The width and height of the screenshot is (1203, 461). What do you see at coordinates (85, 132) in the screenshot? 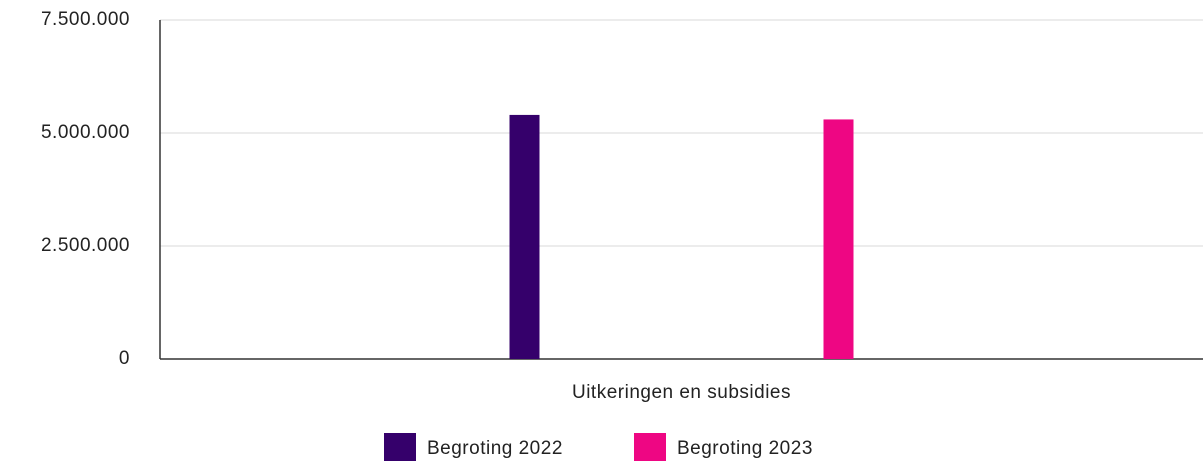
I see `y-tick-label: 5.000.000` at bounding box center [85, 132].